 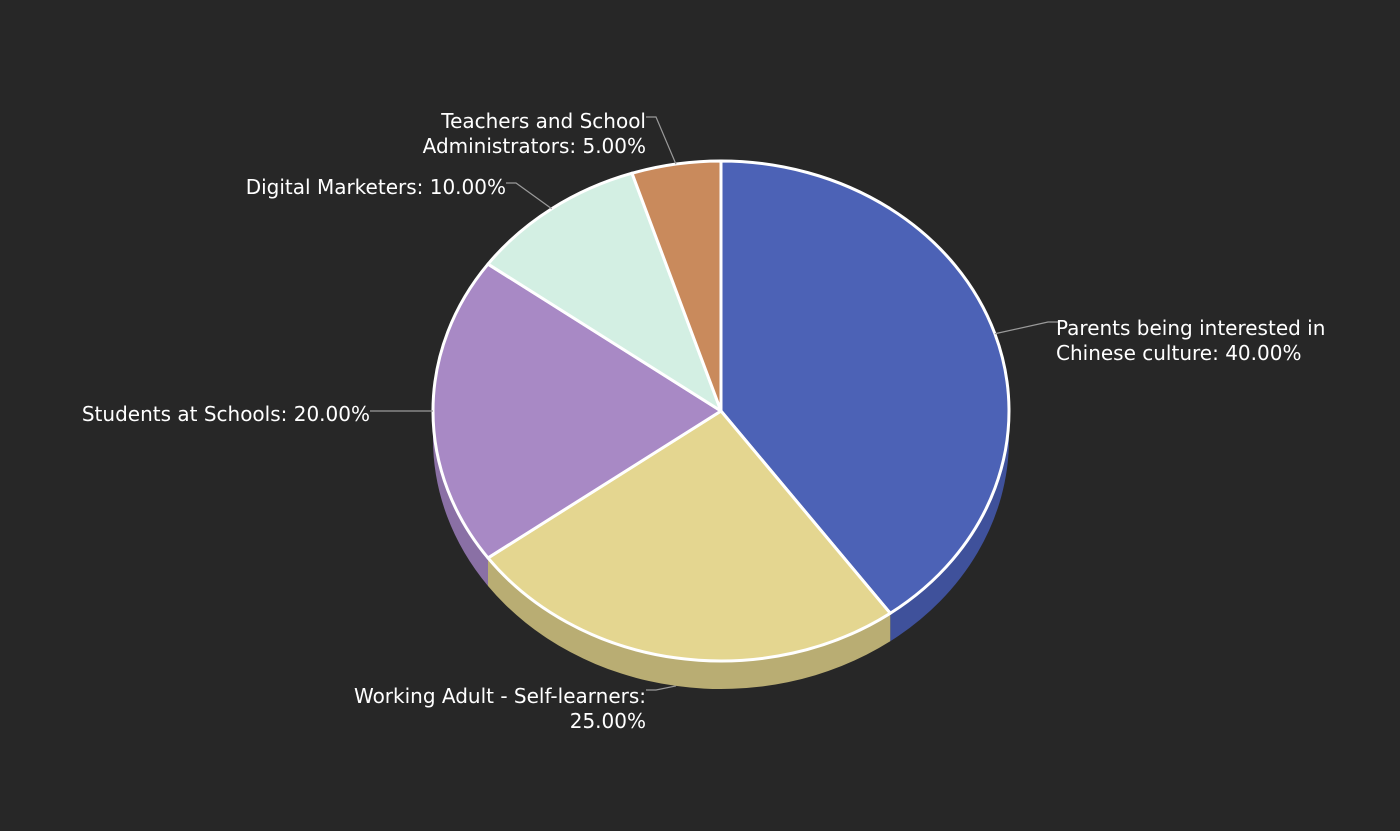 I want to click on slice-label-line: Parents being interested in, so click(x=1190, y=328).